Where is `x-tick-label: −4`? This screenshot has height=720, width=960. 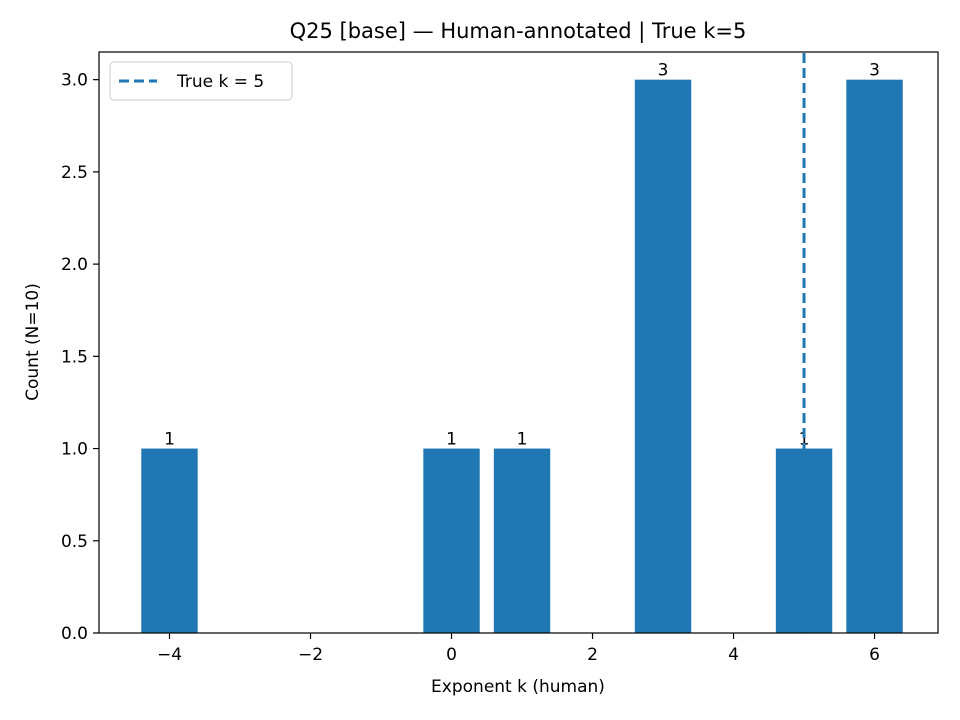
x-tick-label: −4 is located at coordinates (169, 655).